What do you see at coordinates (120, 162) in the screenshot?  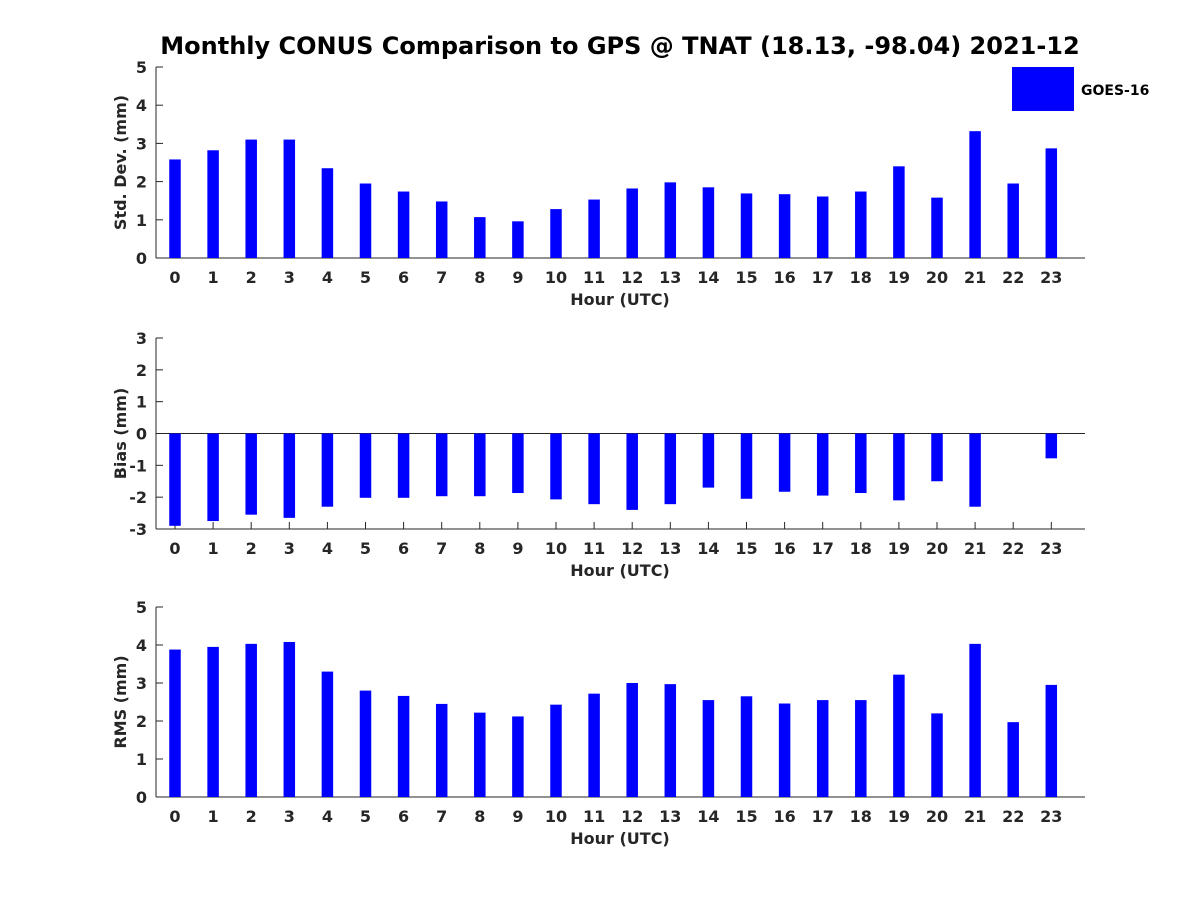 I see `y-axis-label: Std. Dev. (mm)` at bounding box center [120, 162].